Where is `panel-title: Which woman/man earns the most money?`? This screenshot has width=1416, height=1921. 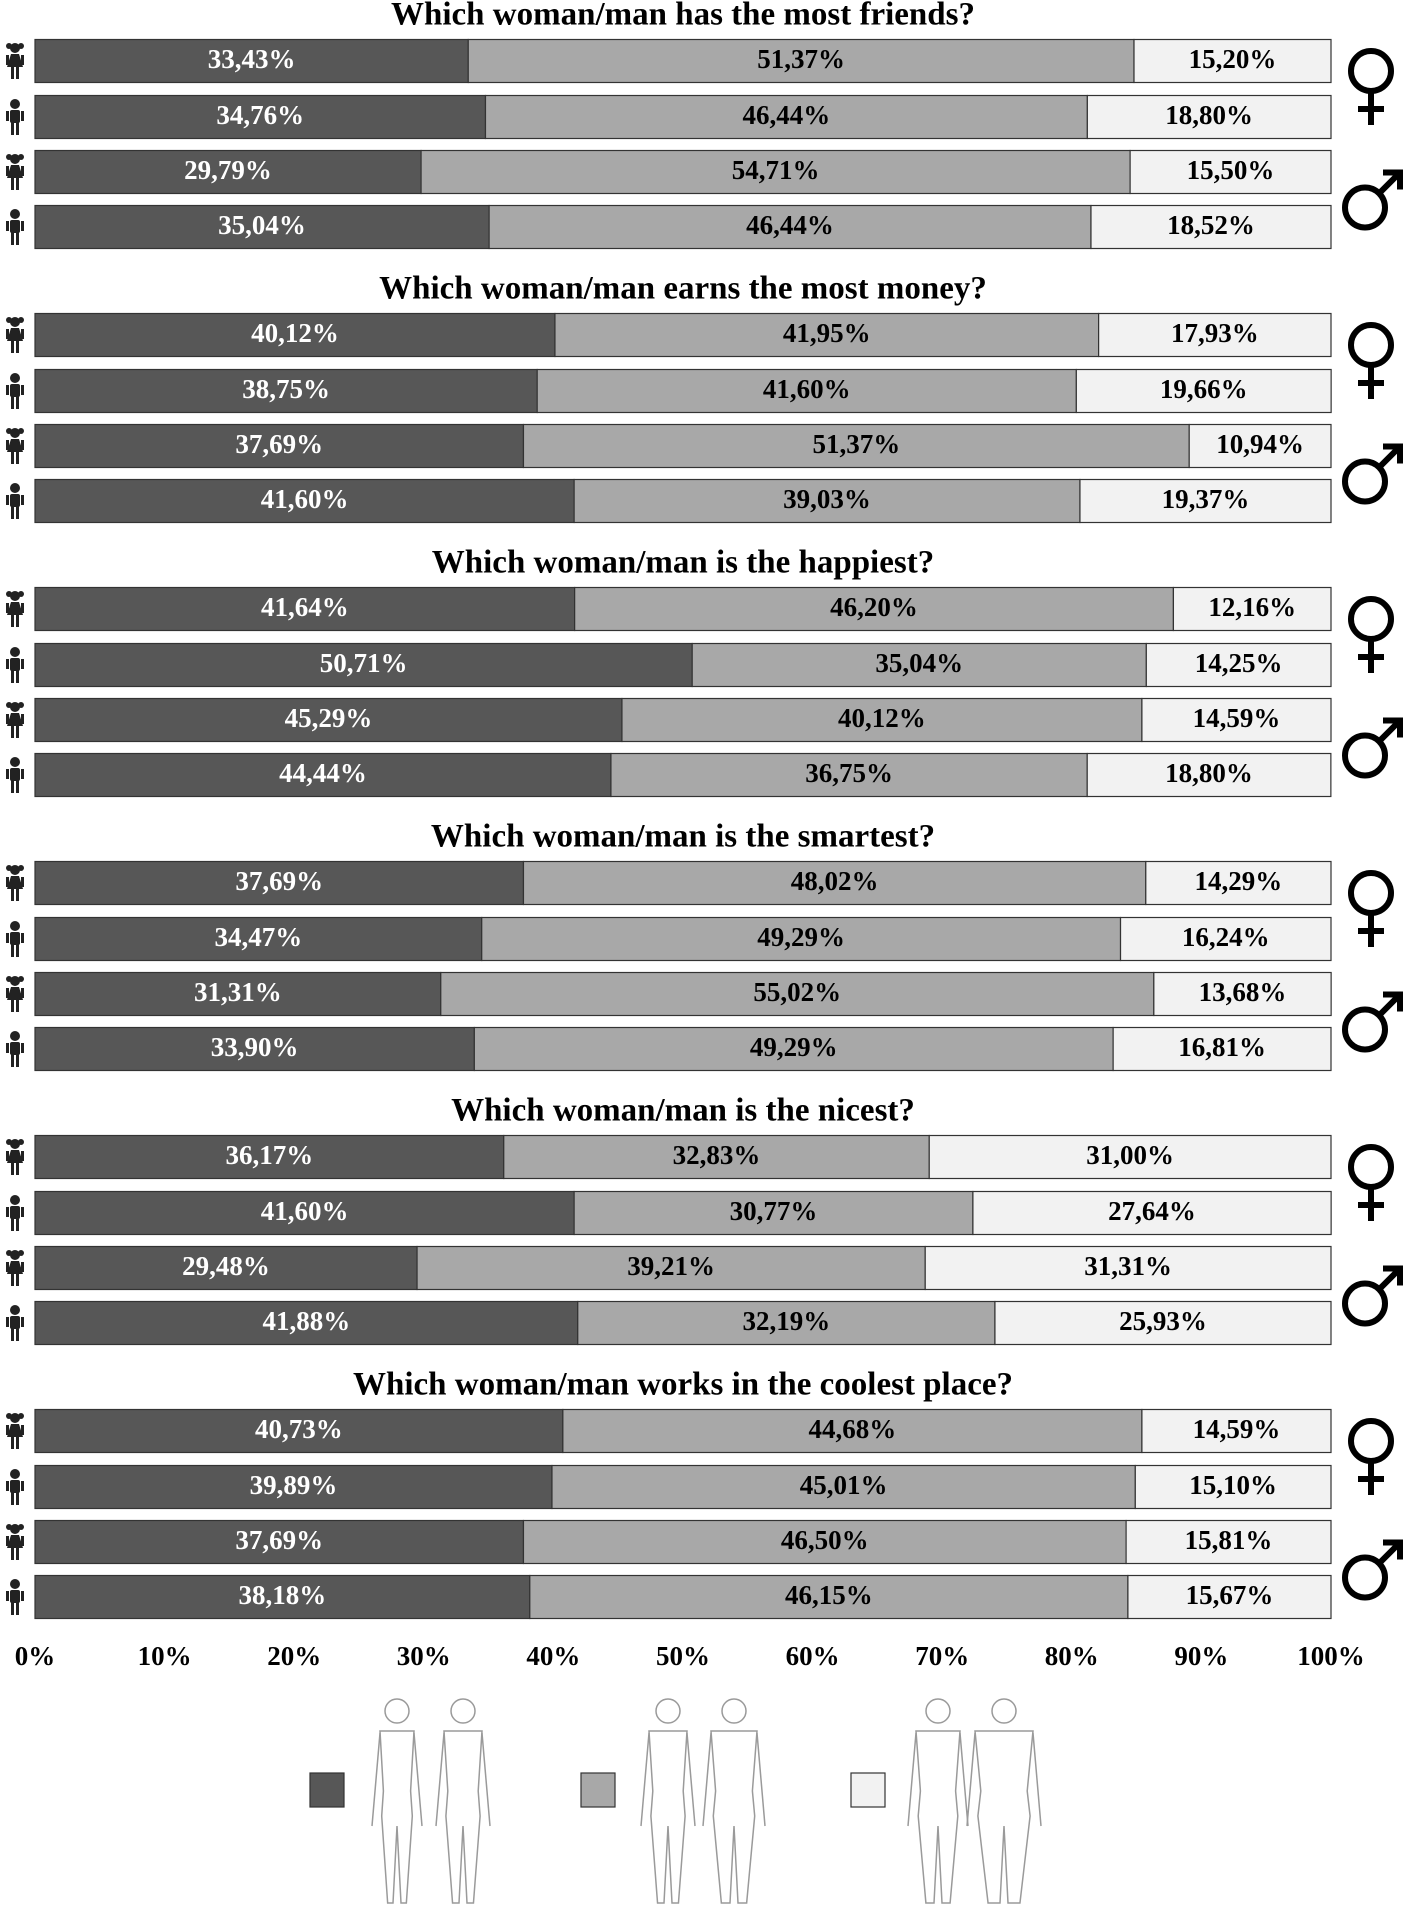 panel-title: Which woman/man earns the most money? is located at coordinates (683, 289).